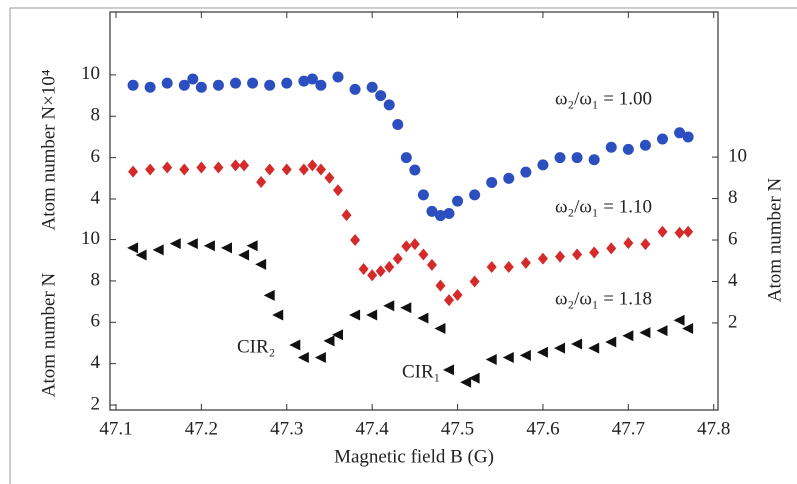 The width and height of the screenshot is (797, 484). I want to click on x-tick-label: 47.7, so click(628, 428).